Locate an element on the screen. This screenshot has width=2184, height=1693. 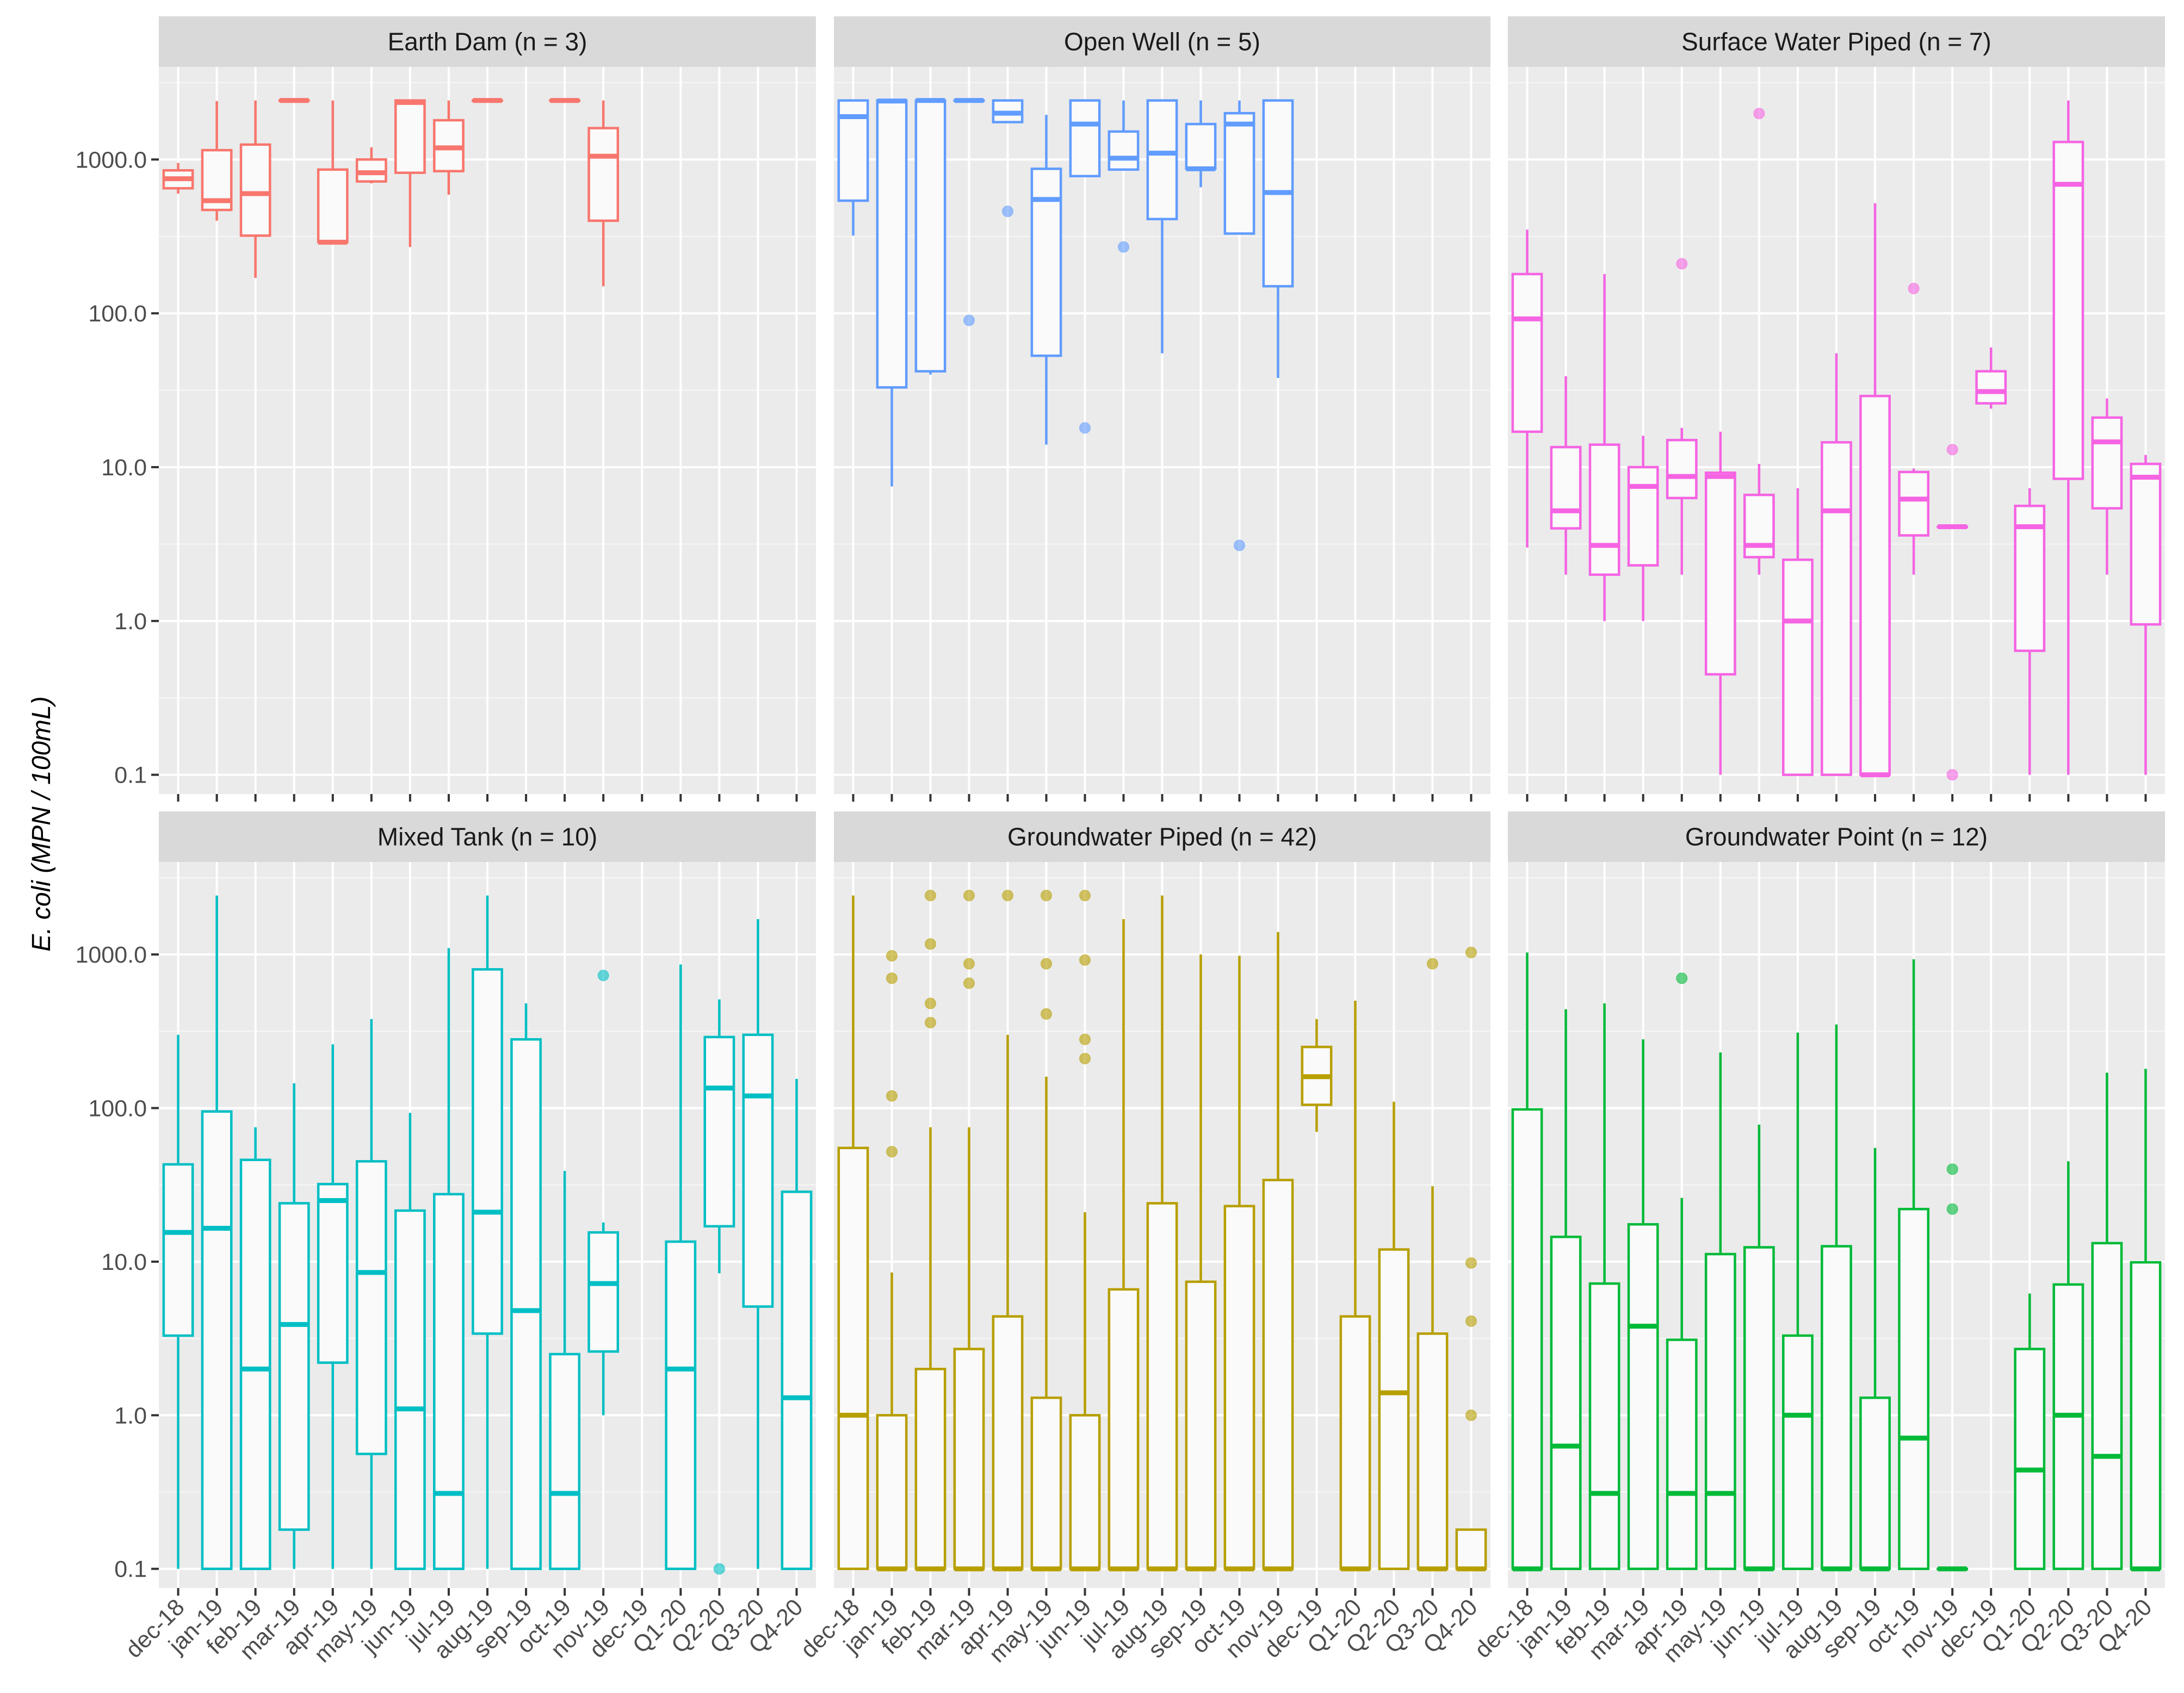
y-axis-title-units: (MPN / 100mL) is located at coordinates (41, 788).